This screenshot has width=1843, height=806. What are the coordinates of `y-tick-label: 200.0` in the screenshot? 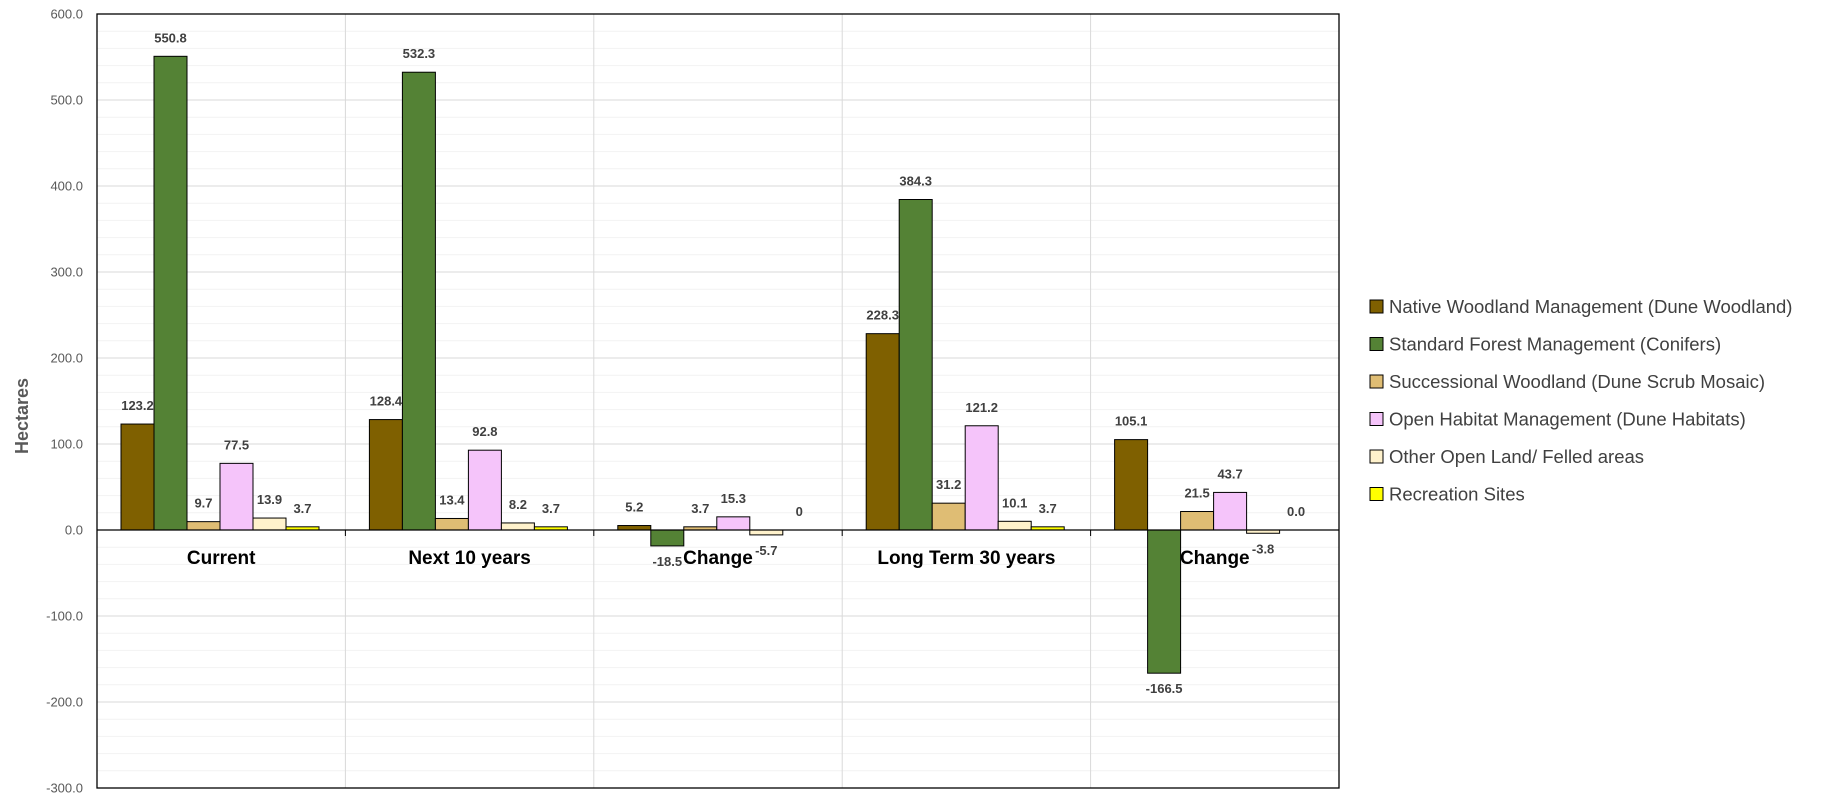 It's located at (66, 358).